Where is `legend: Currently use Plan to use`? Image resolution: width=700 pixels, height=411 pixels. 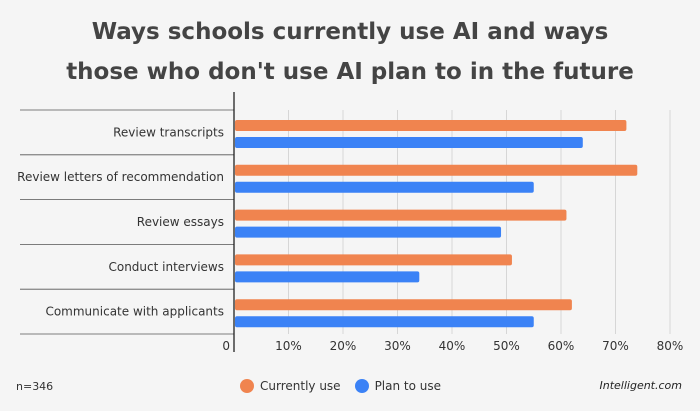 legend: Currently use Plan to use is located at coordinates (340, 386).